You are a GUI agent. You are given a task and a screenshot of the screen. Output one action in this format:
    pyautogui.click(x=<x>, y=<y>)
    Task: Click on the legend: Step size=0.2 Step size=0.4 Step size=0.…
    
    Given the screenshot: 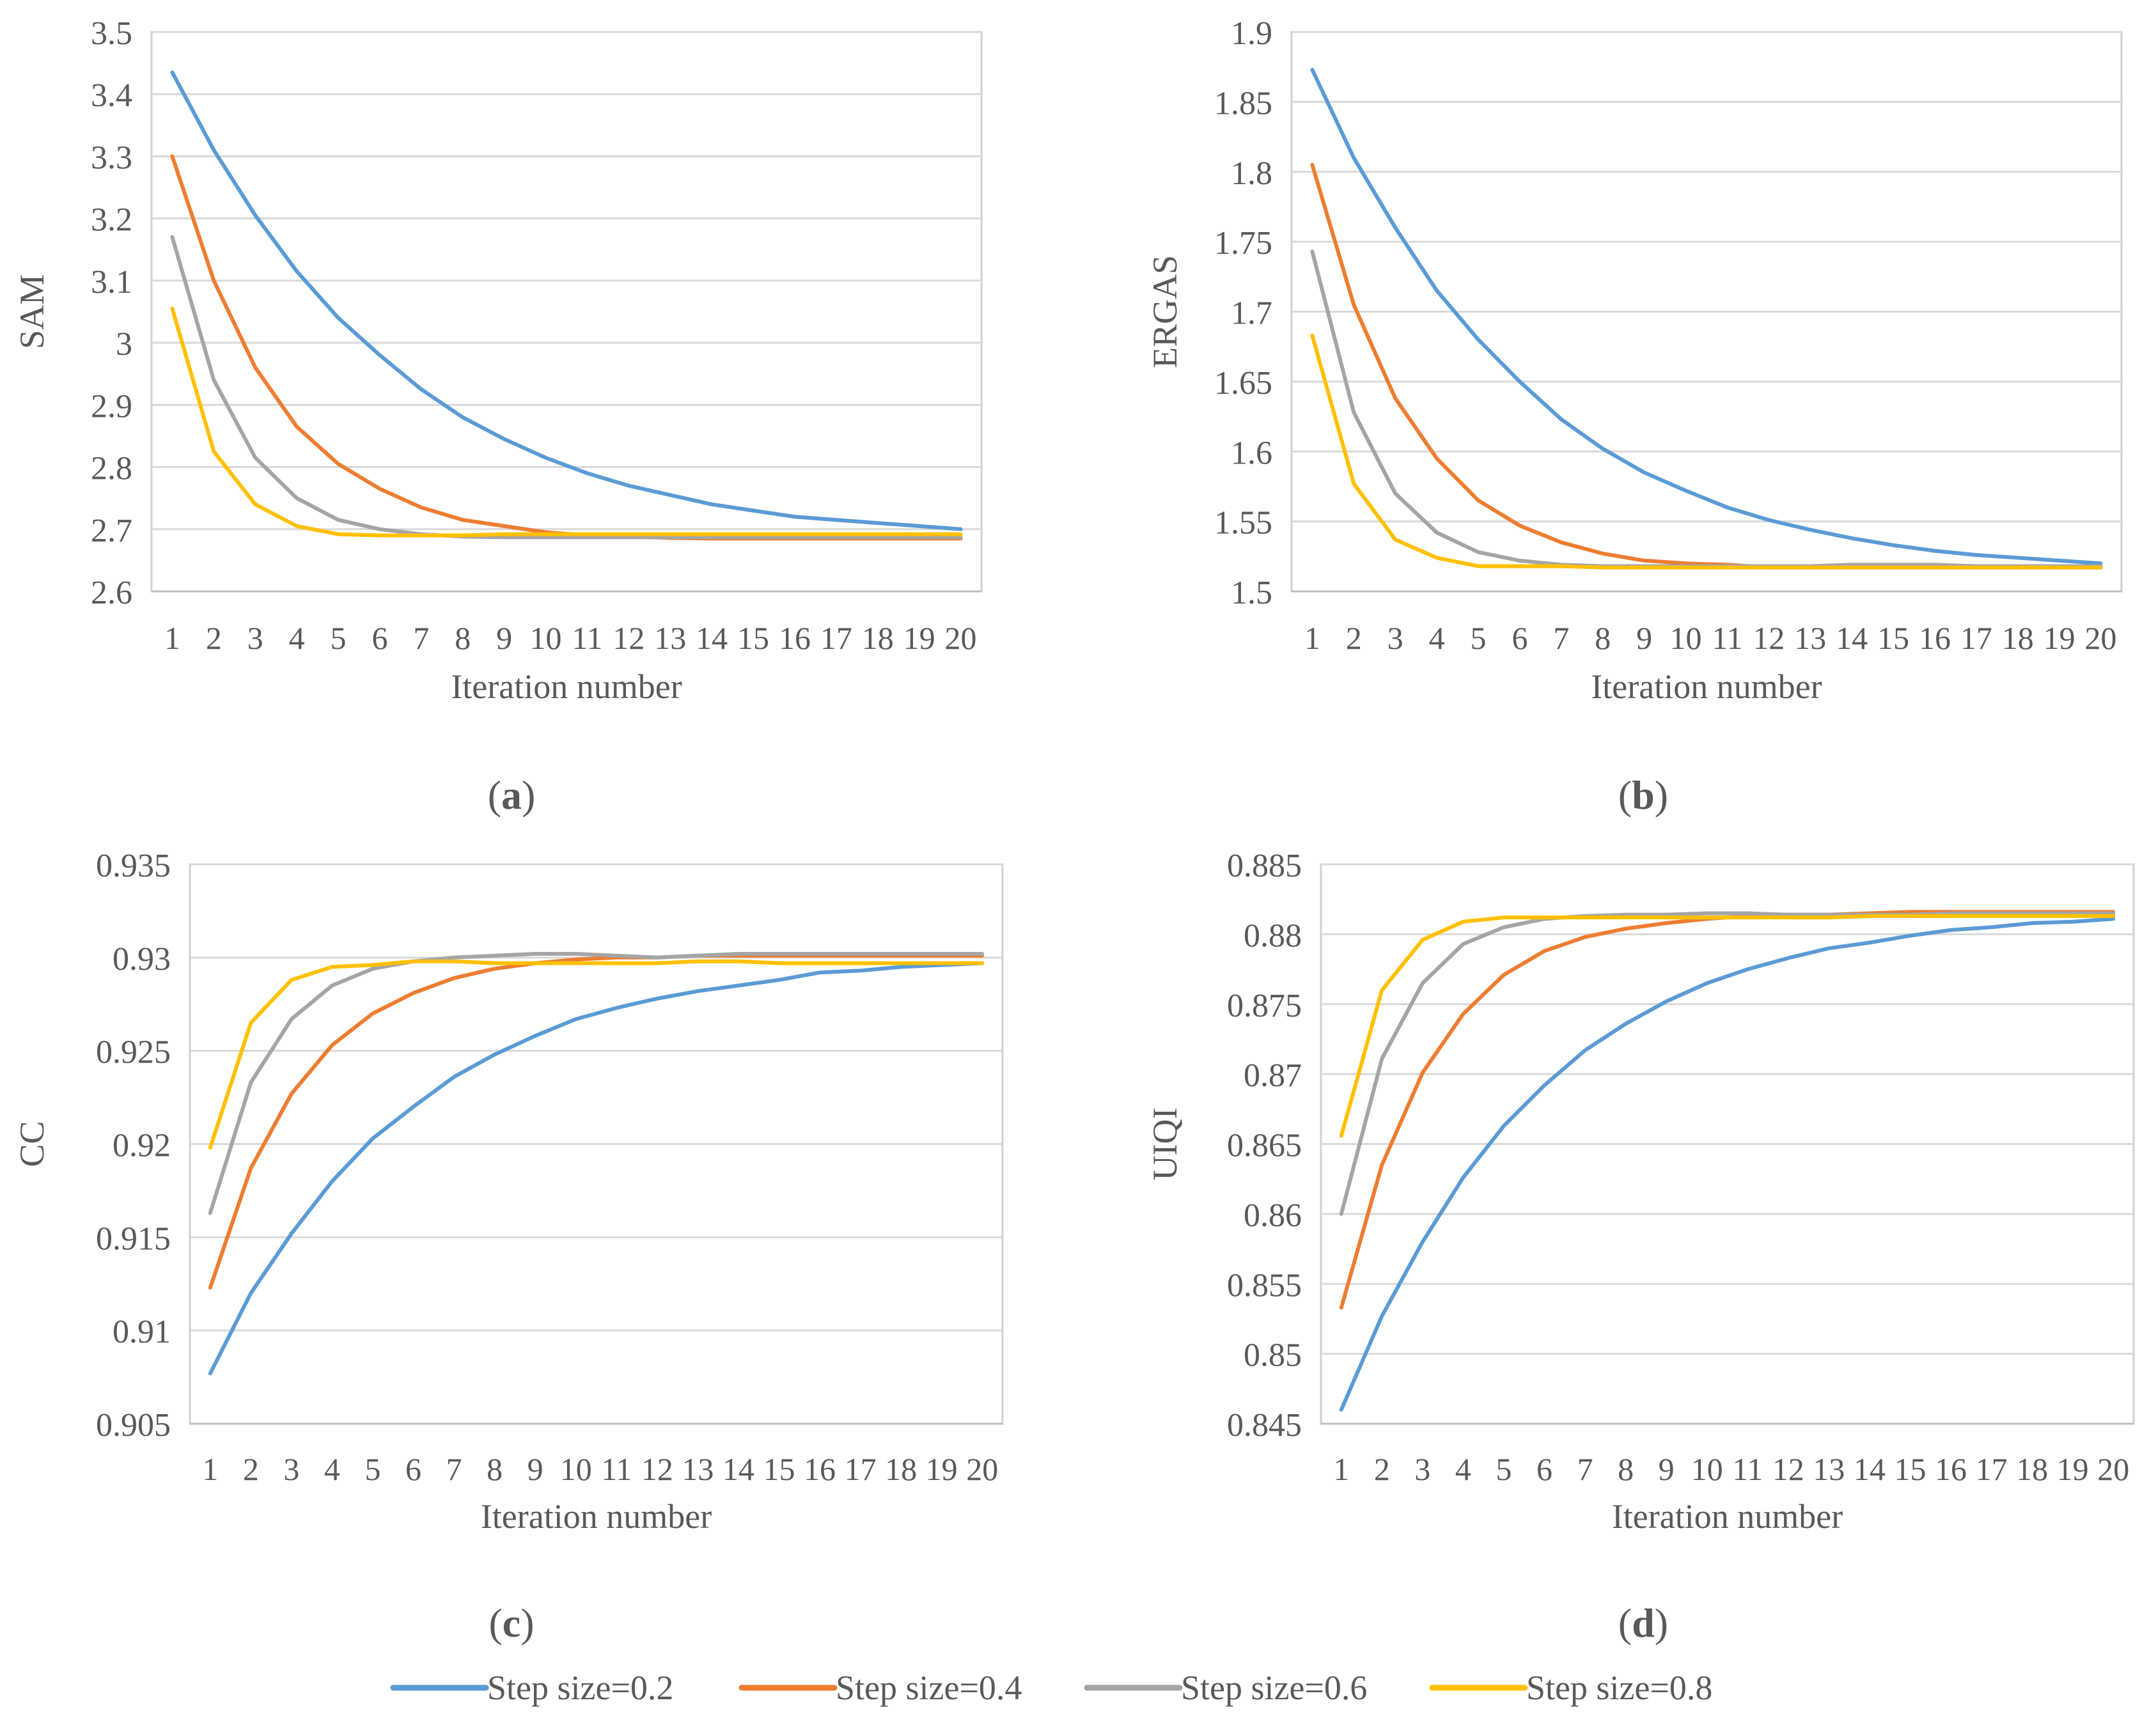 What is the action you would take?
    pyautogui.click(x=1051, y=1688)
    